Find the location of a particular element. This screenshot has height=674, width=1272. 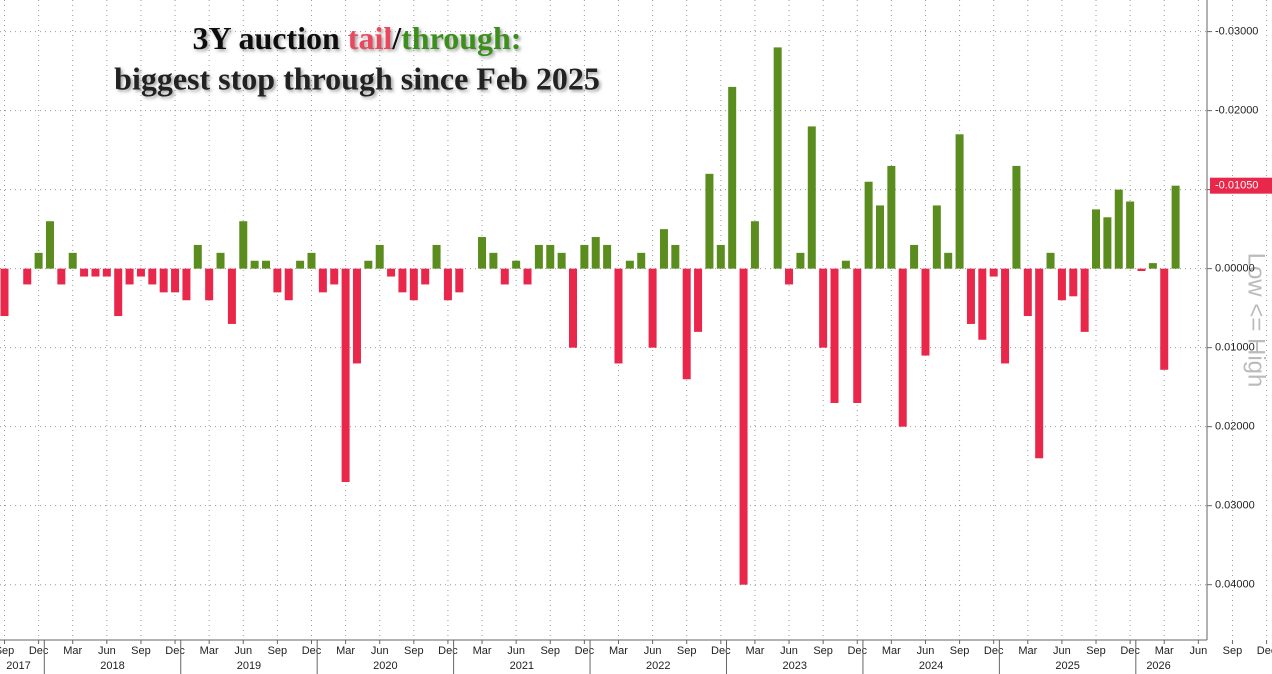

y-tick-label: -0.03000 is located at coordinates (1236, 32).